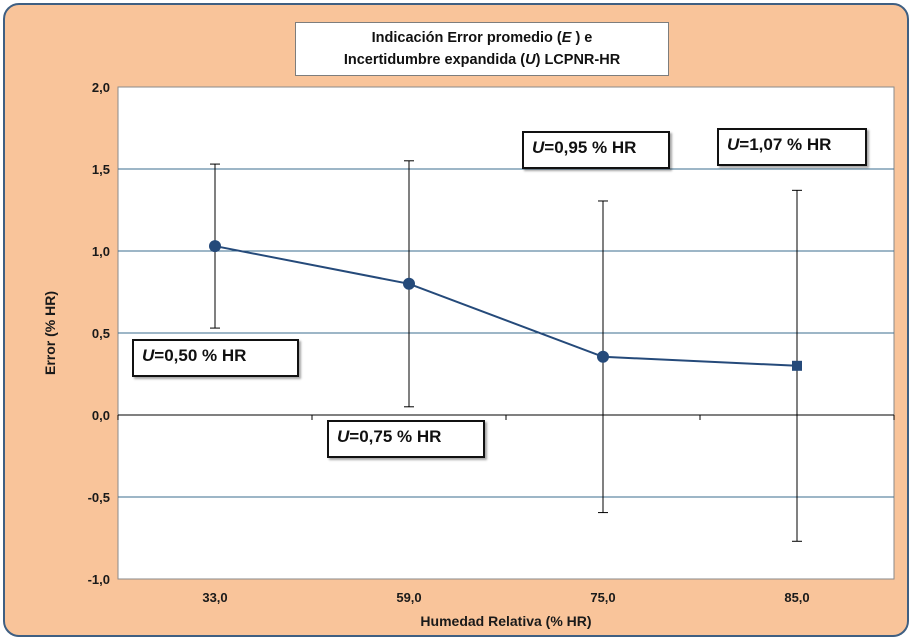  What do you see at coordinates (215, 358) in the screenshot?
I see `uncertainty-label-33: U=0,50 % HR` at bounding box center [215, 358].